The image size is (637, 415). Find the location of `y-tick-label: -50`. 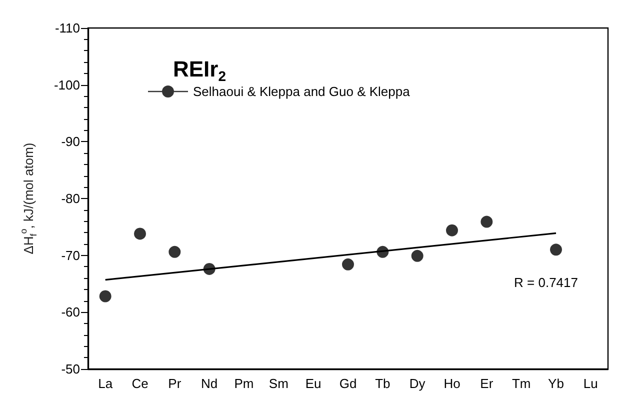

y-tick-label: -50 is located at coordinates (70, 369).